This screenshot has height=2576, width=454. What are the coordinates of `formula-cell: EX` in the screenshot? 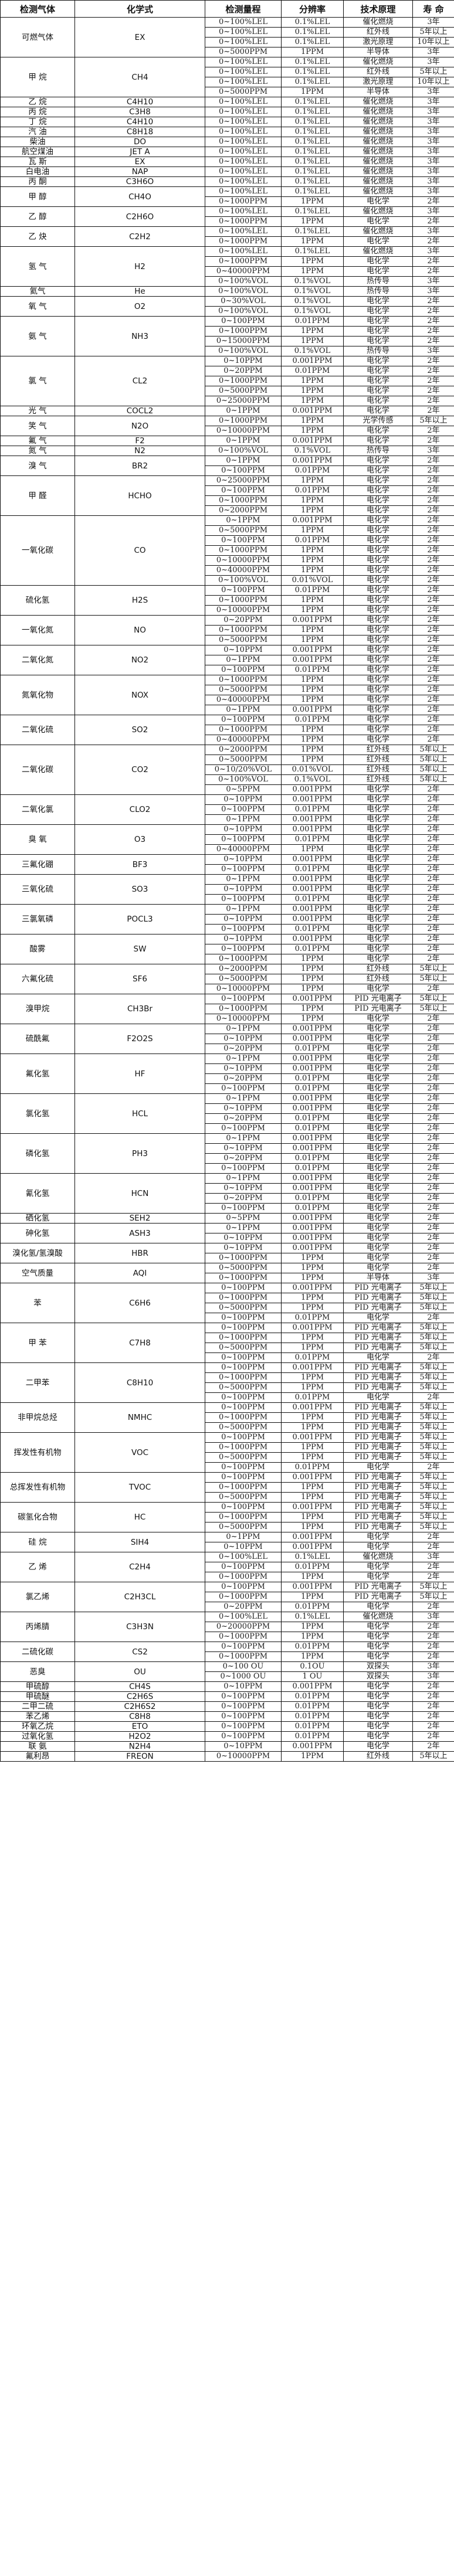 It's located at (139, 37).